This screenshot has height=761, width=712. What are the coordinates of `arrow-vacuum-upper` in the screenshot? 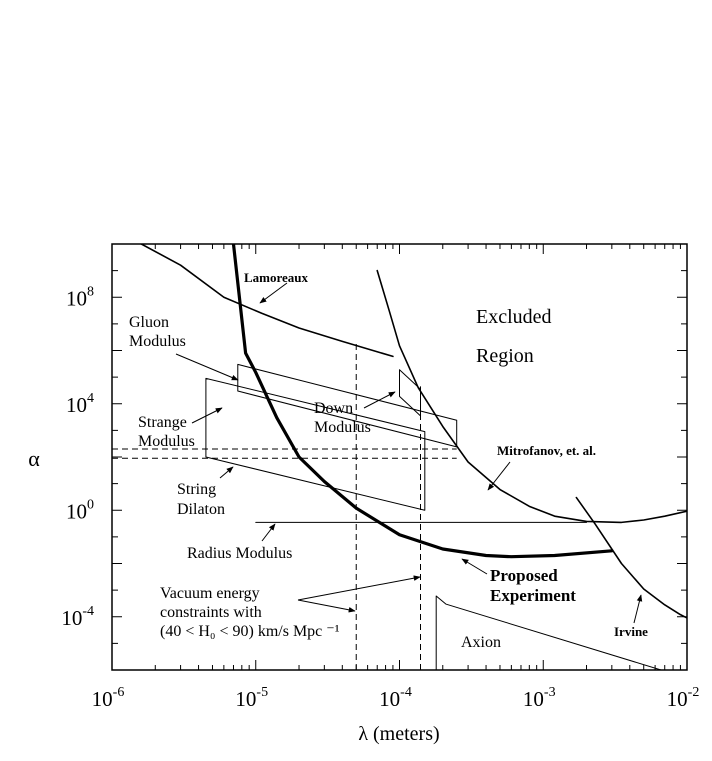 It's located at (359, 588).